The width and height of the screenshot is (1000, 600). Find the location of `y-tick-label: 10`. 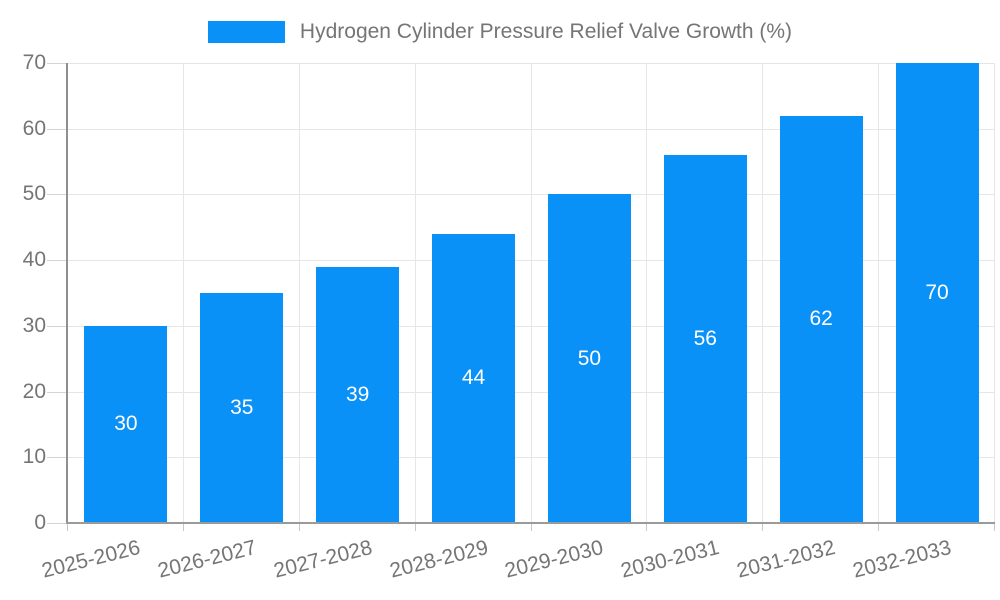

y-tick-label: 10 is located at coordinates (34, 457).